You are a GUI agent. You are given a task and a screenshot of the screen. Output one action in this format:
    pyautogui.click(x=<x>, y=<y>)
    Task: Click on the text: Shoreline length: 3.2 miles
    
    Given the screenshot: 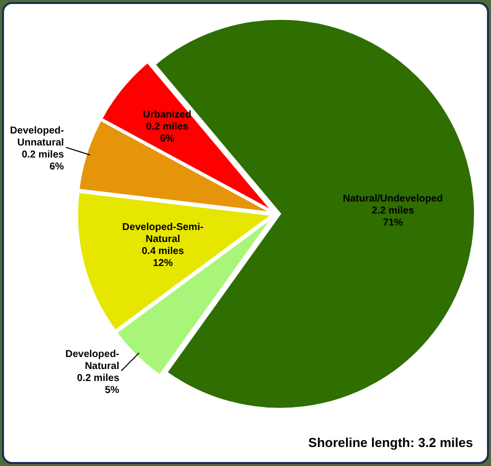 What is the action you would take?
    pyautogui.click(x=390, y=442)
    